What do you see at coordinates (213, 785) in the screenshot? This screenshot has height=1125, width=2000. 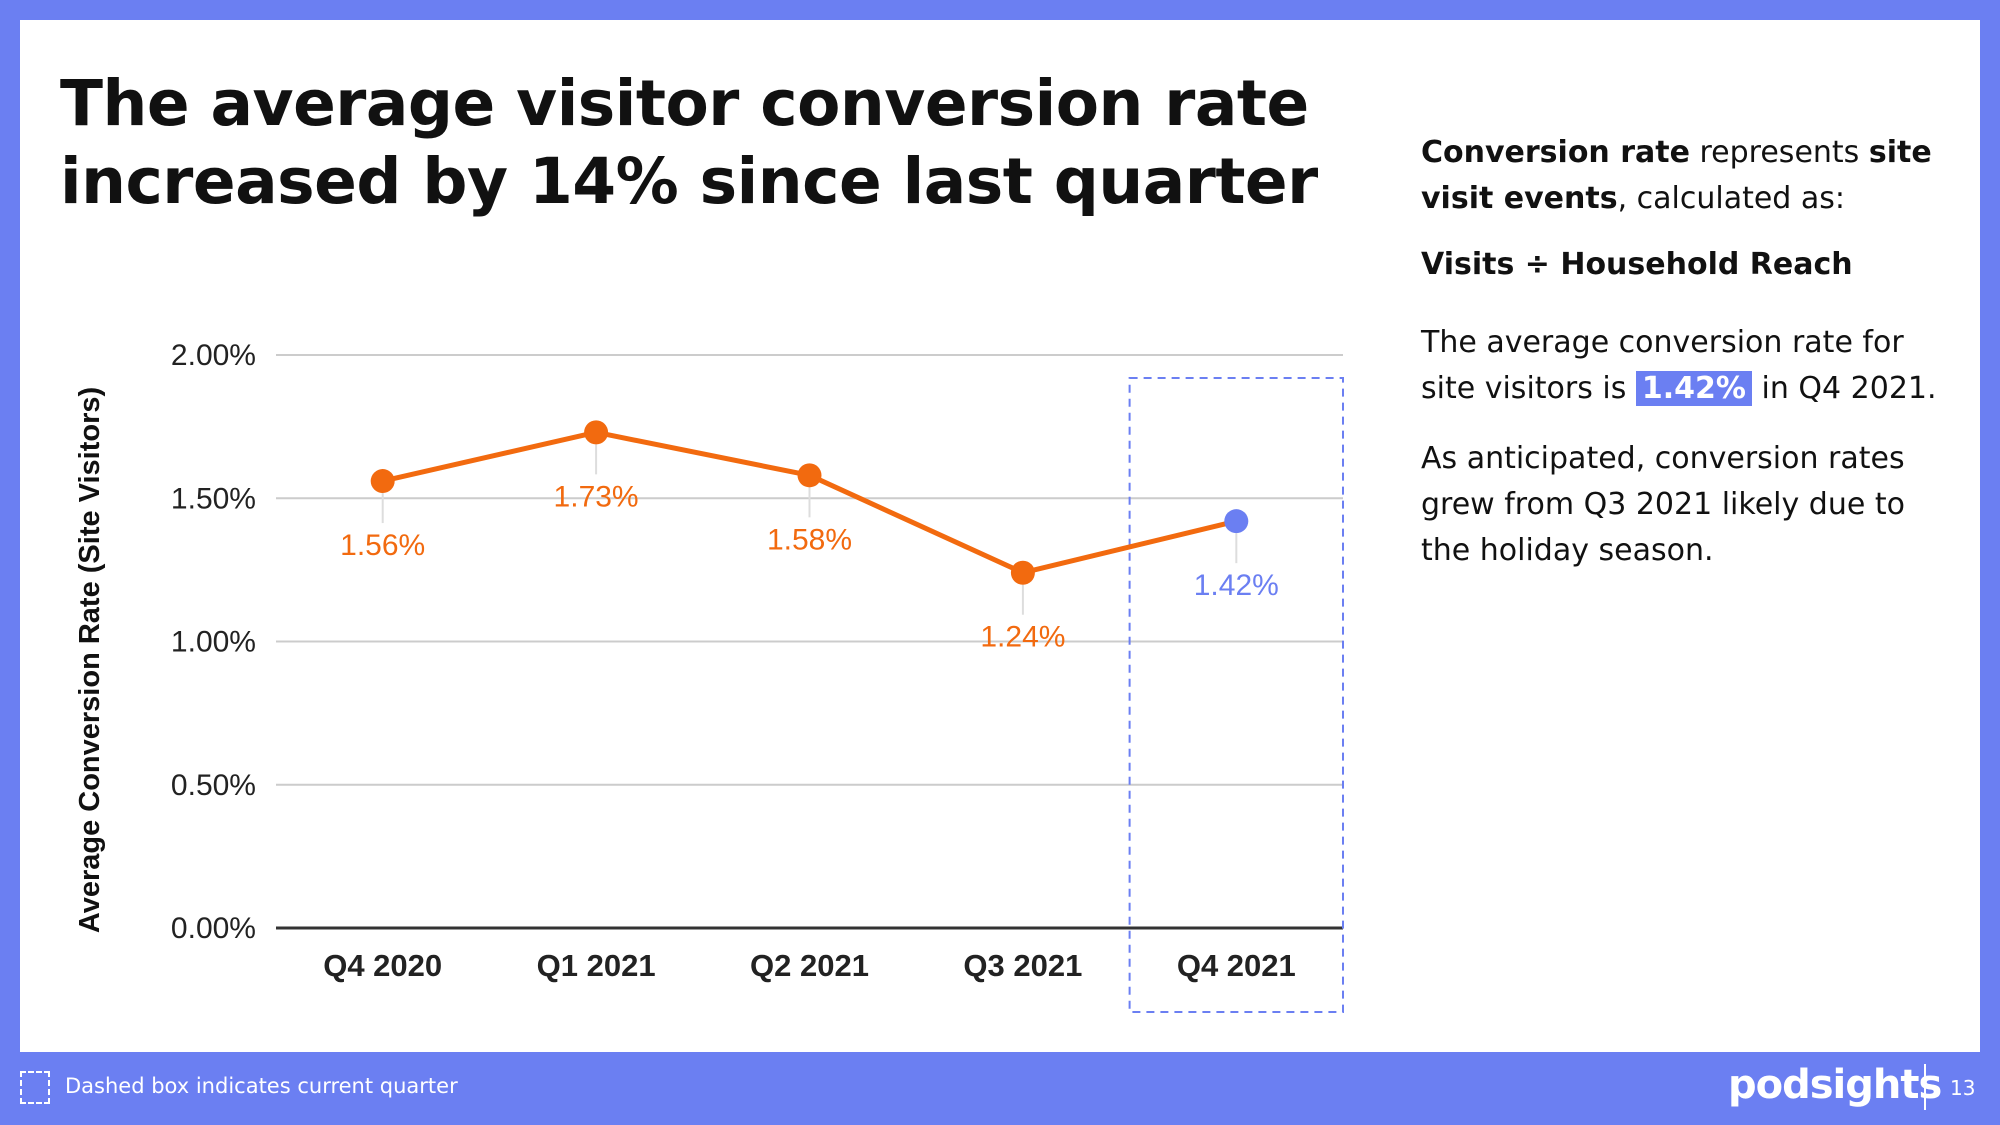 I see `y-tick-label: 0.50%` at bounding box center [213, 785].